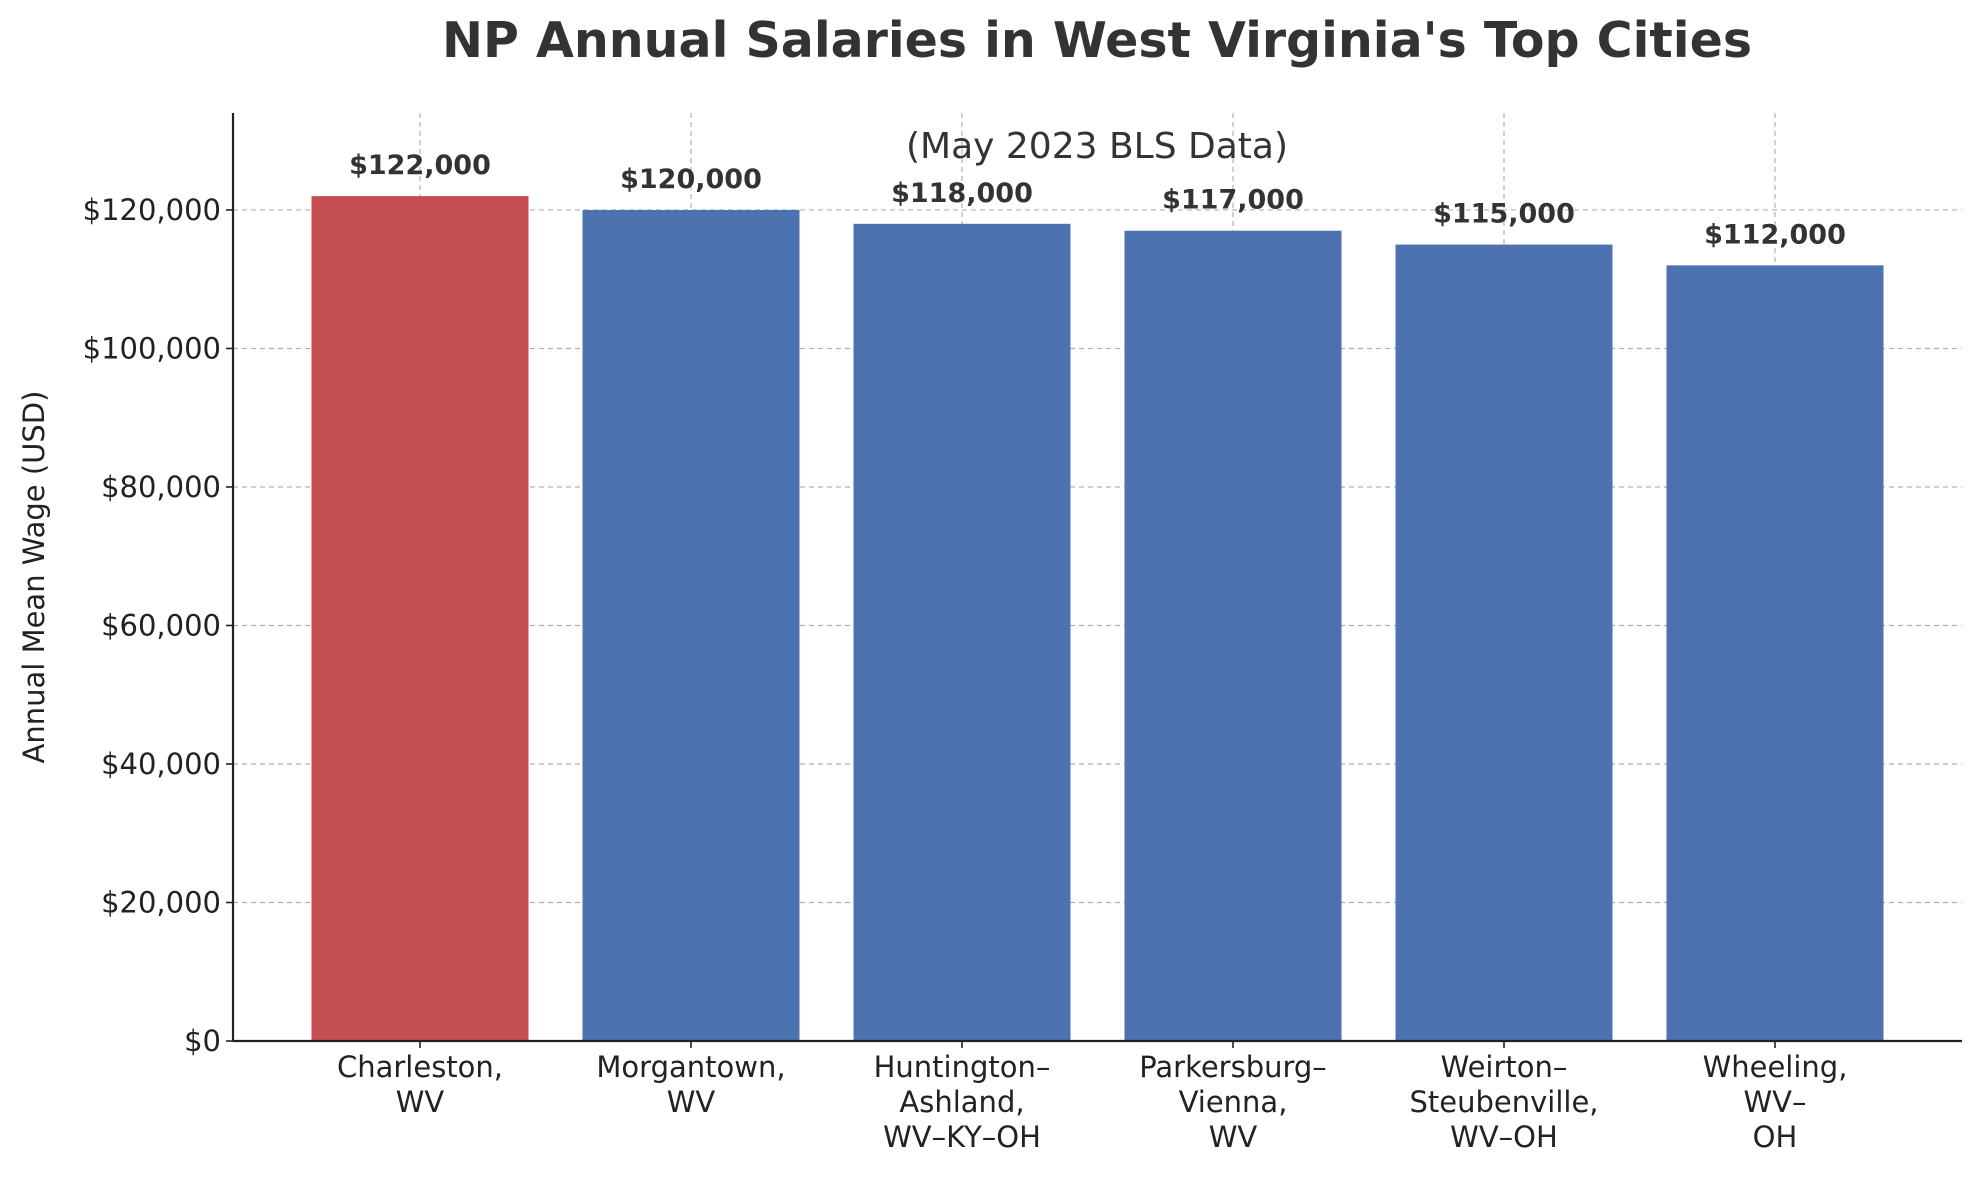 The height and width of the screenshot is (1179, 1980). Describe the element at coordinates (962, 1067) in the screenshot. I see `x-tick-label-line: Huntington–` at that location.